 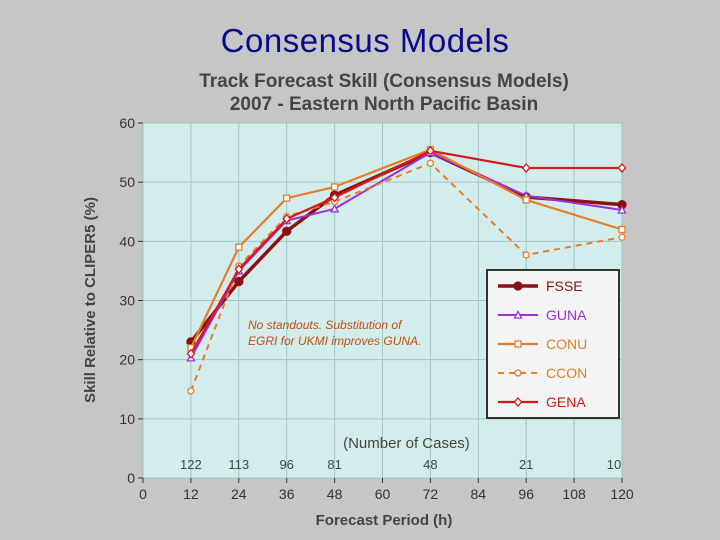 What do you see at coordinates (566, 402) in the screenshot?
I see `legend-label-gena: GENA` at bounding box center [566, 402].